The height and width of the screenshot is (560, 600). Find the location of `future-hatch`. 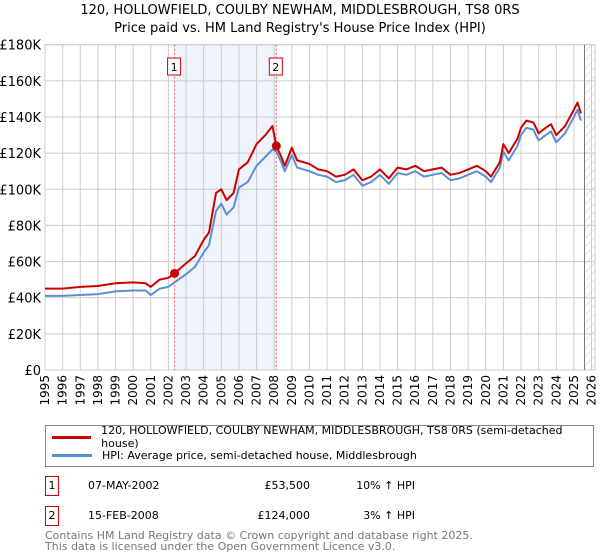

future-hatch is located at coordinates (589, 207).